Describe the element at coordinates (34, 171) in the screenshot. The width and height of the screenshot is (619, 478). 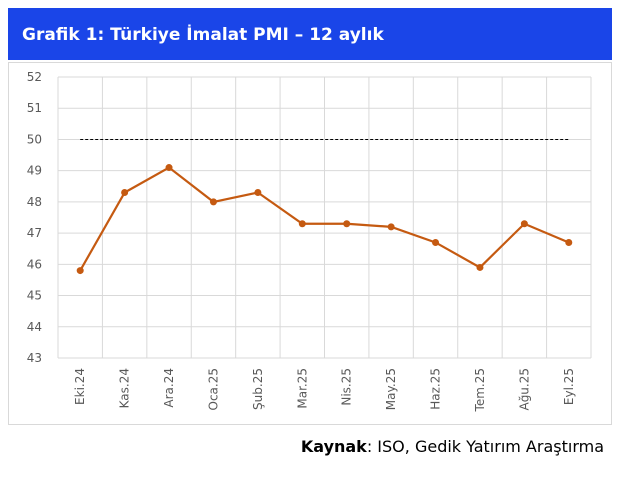
I see `y-tick-label: 49` at that location.